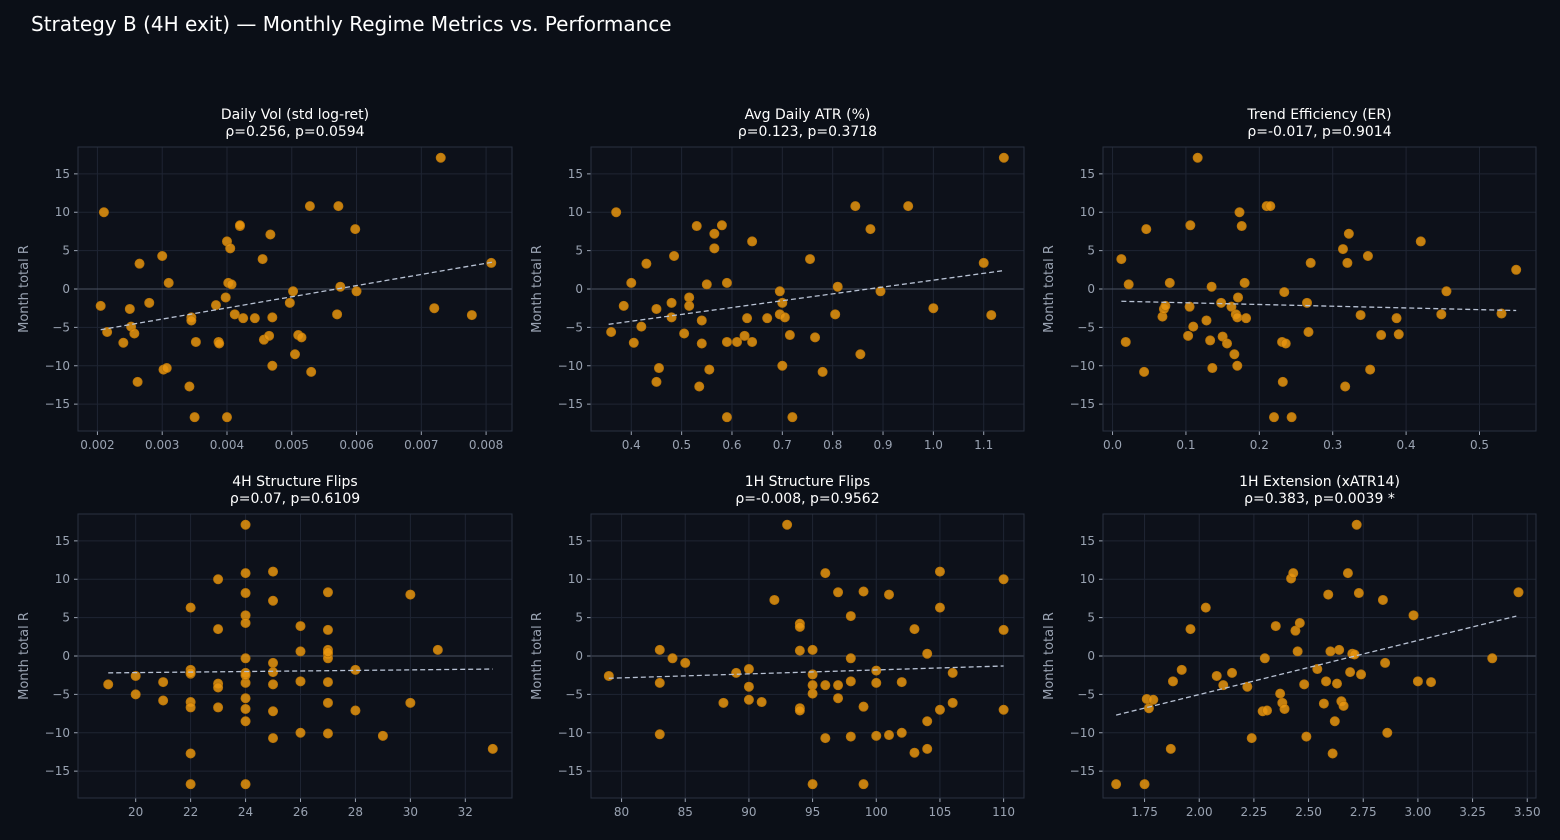 The height and width of the screenshot is (840, 1560). I want to click on x-tick-label: 0.002, so click(97, 445).